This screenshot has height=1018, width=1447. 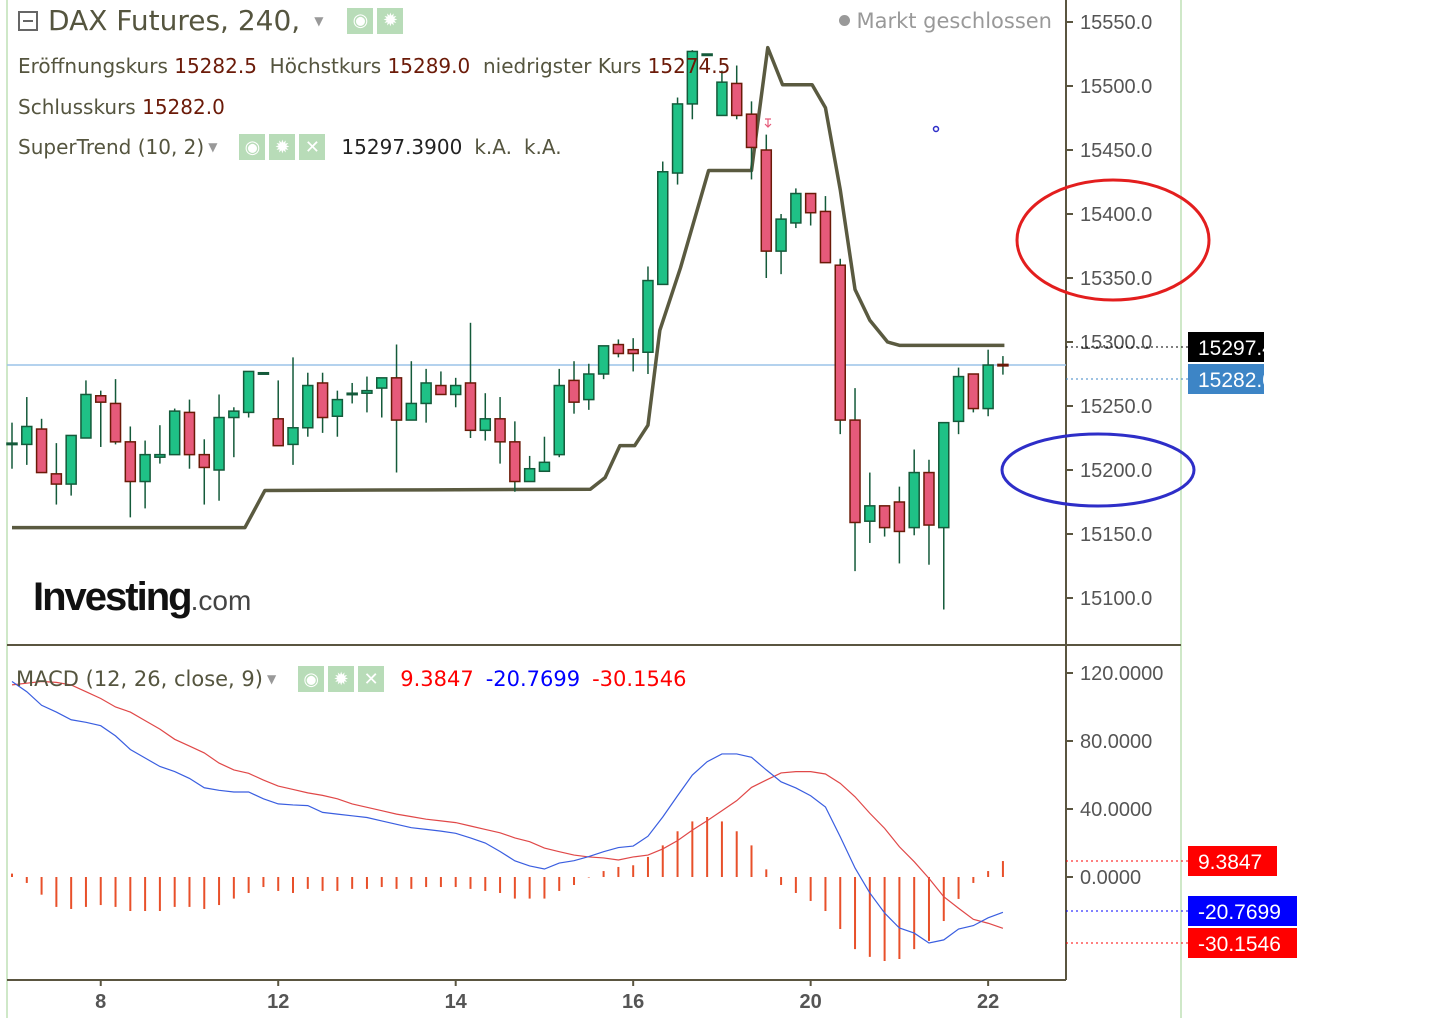 What do you see at coordinates (77, 107) in the screenshot?
I see `close-label: Schlusskurs` at bounding box center [77, 107].